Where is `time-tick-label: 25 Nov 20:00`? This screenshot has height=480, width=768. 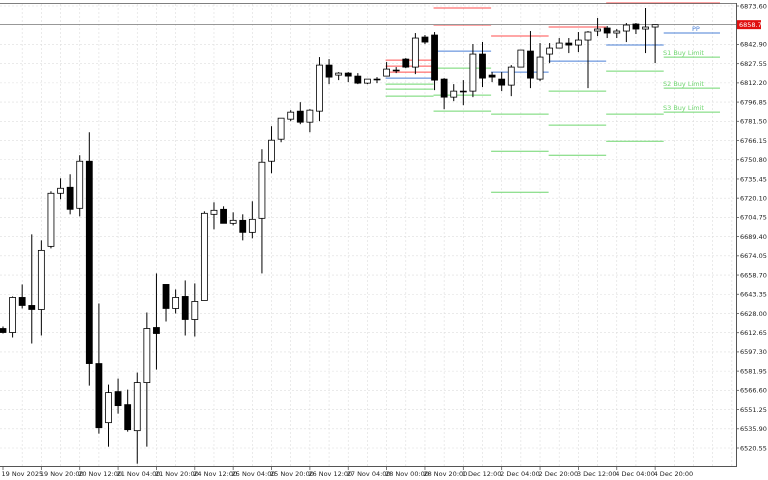 time-tick-label: 25 Nov 20:00 is located at coordinates (292, 474).